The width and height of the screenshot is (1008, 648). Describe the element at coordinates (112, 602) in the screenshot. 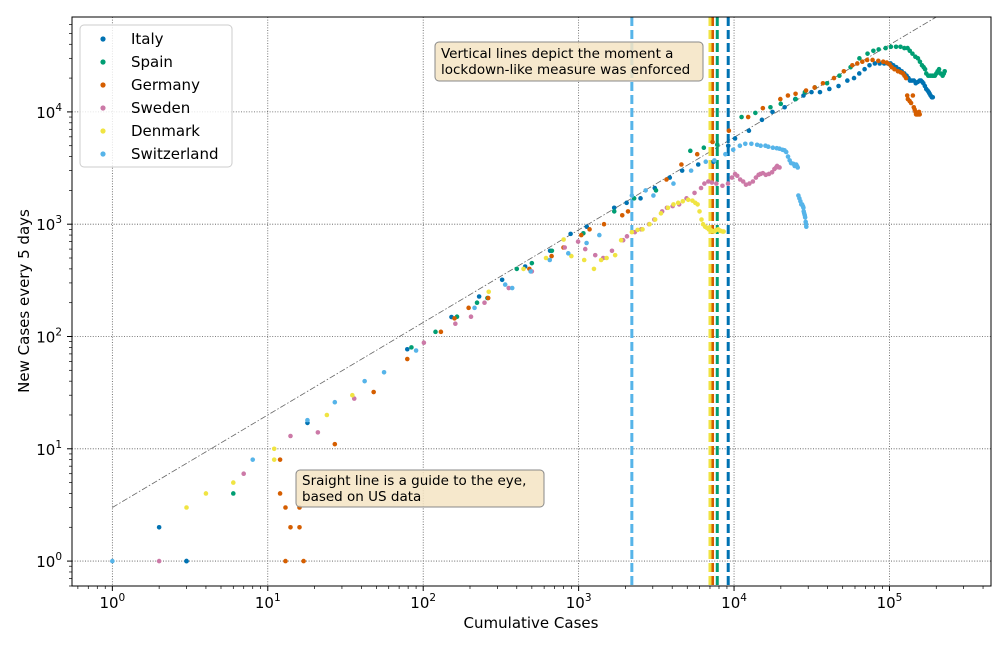

I see `x-tick-label: 100` at that location.